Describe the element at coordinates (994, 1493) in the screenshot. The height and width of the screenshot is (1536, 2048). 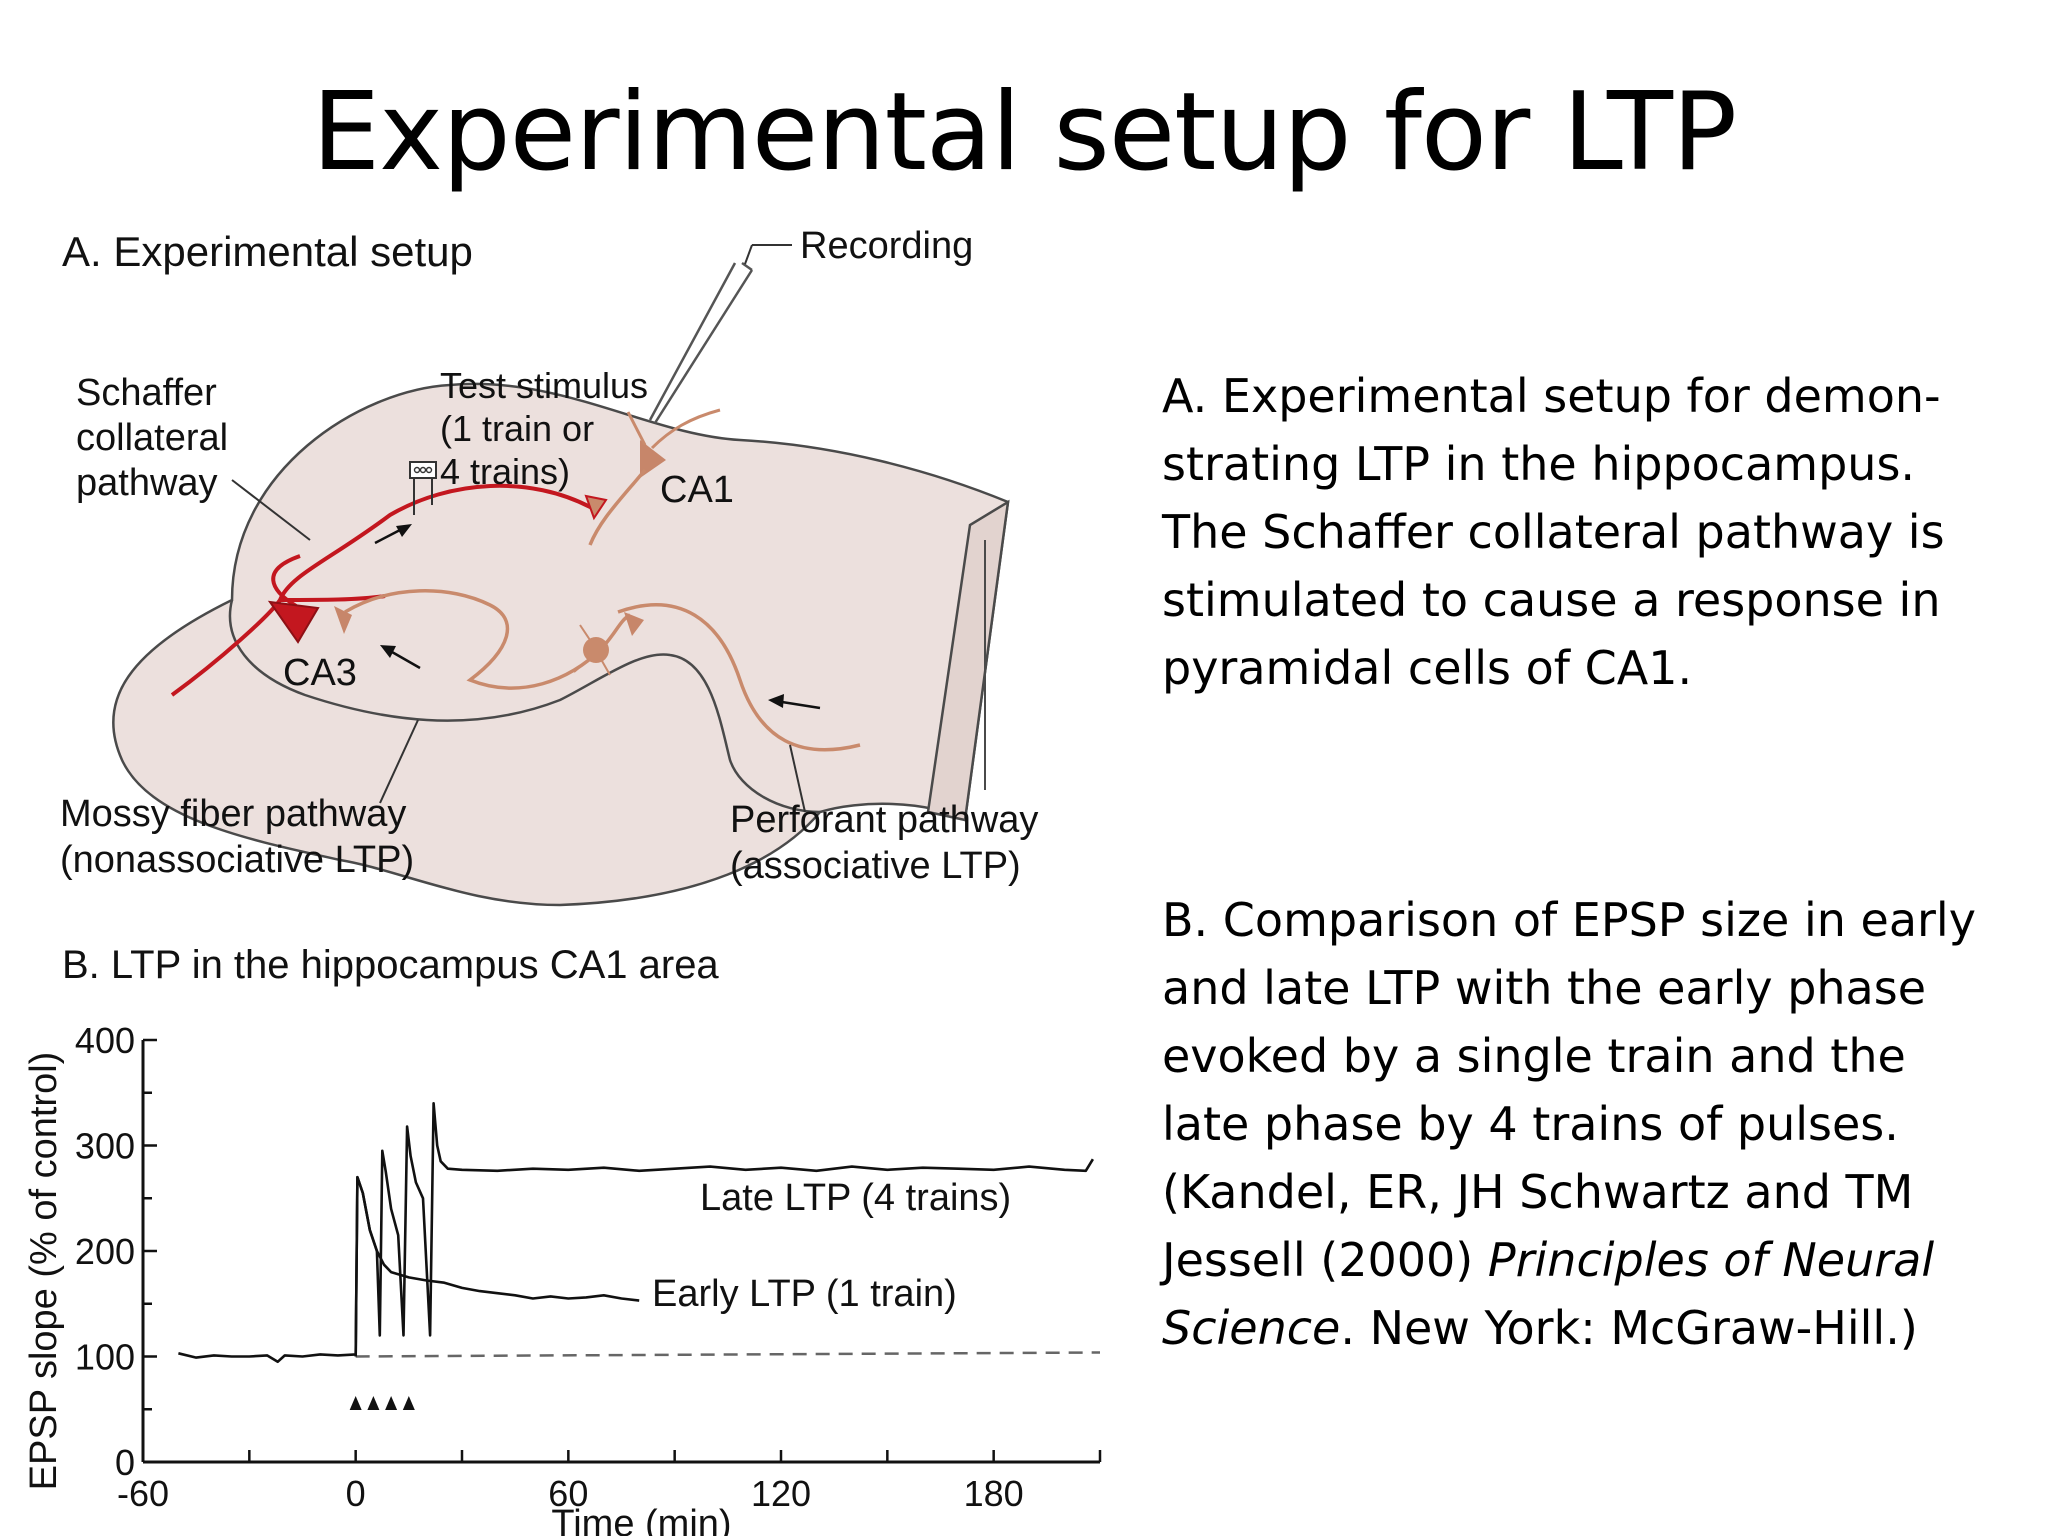
I see `x-tick-label: 180` at that location.